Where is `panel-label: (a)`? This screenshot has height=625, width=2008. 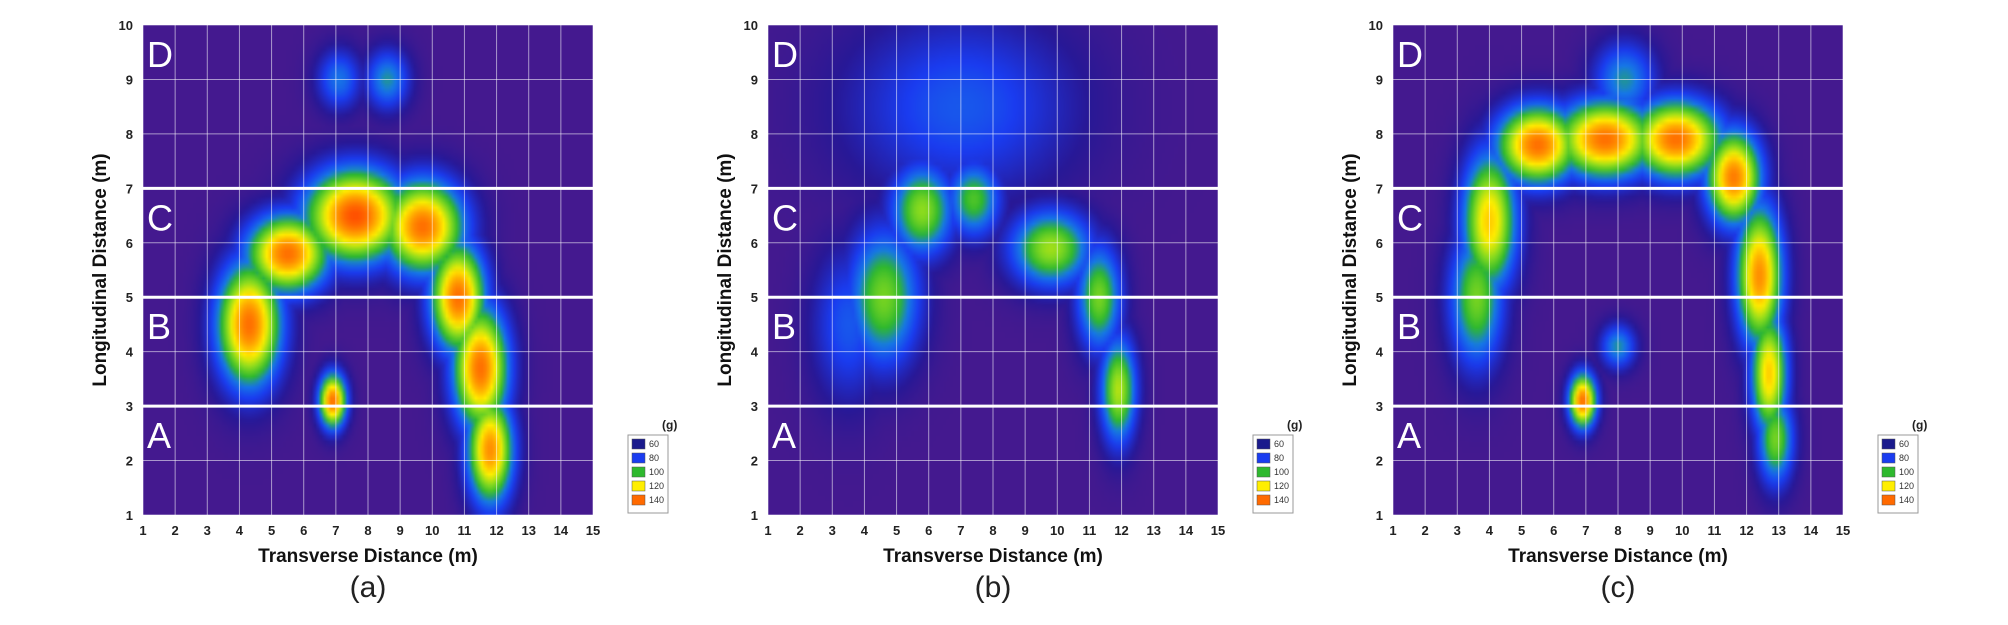 panel-label: (a) is located at coordinates (368, 587).